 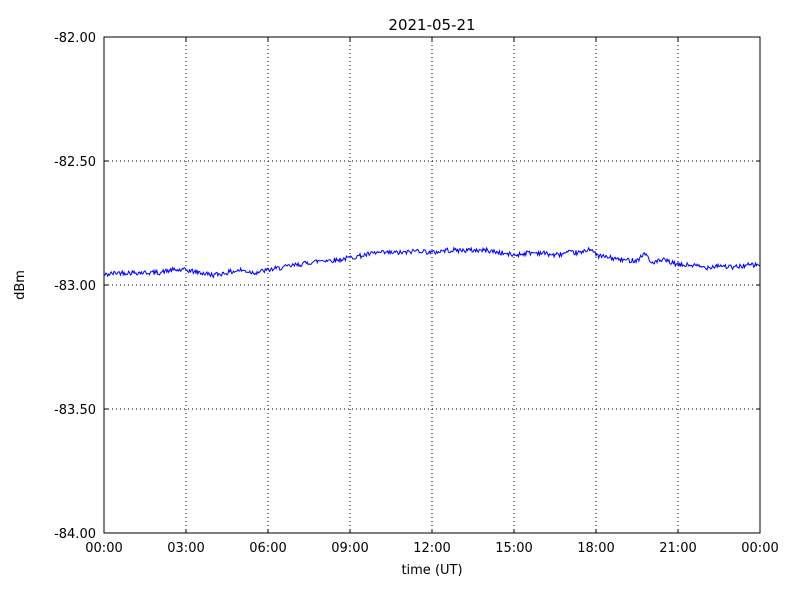 I want to click on y-tick-label: -82.00, so click(x=75, y=38).